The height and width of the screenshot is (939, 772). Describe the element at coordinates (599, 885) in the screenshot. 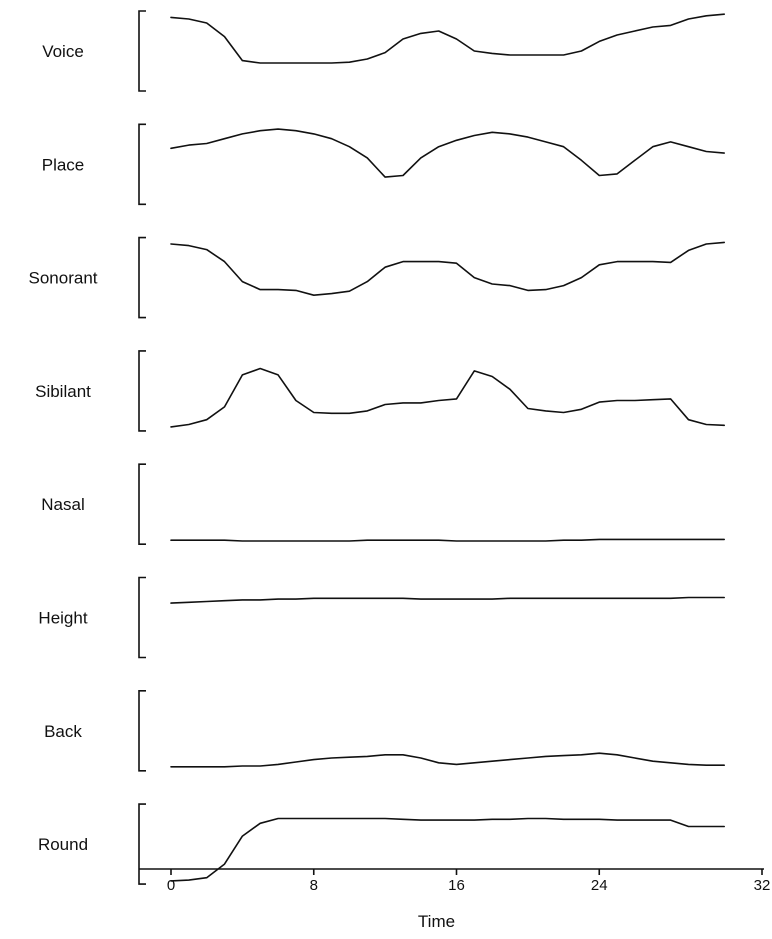

I see `x-tick-label-24: 24` at that location.